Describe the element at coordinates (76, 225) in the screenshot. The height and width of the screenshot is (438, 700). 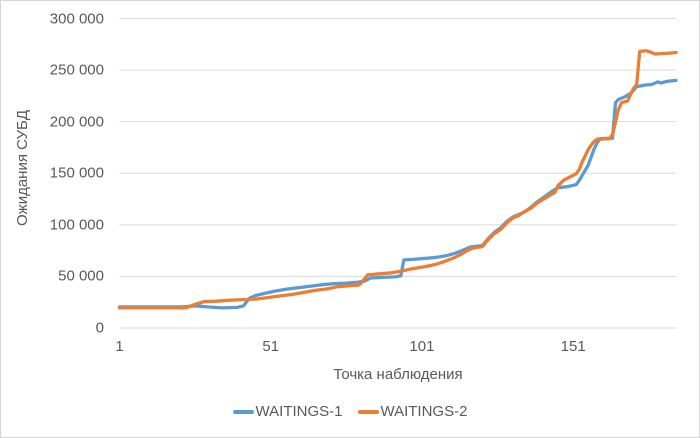
I see `y-tick-label: 100 000` at that location.